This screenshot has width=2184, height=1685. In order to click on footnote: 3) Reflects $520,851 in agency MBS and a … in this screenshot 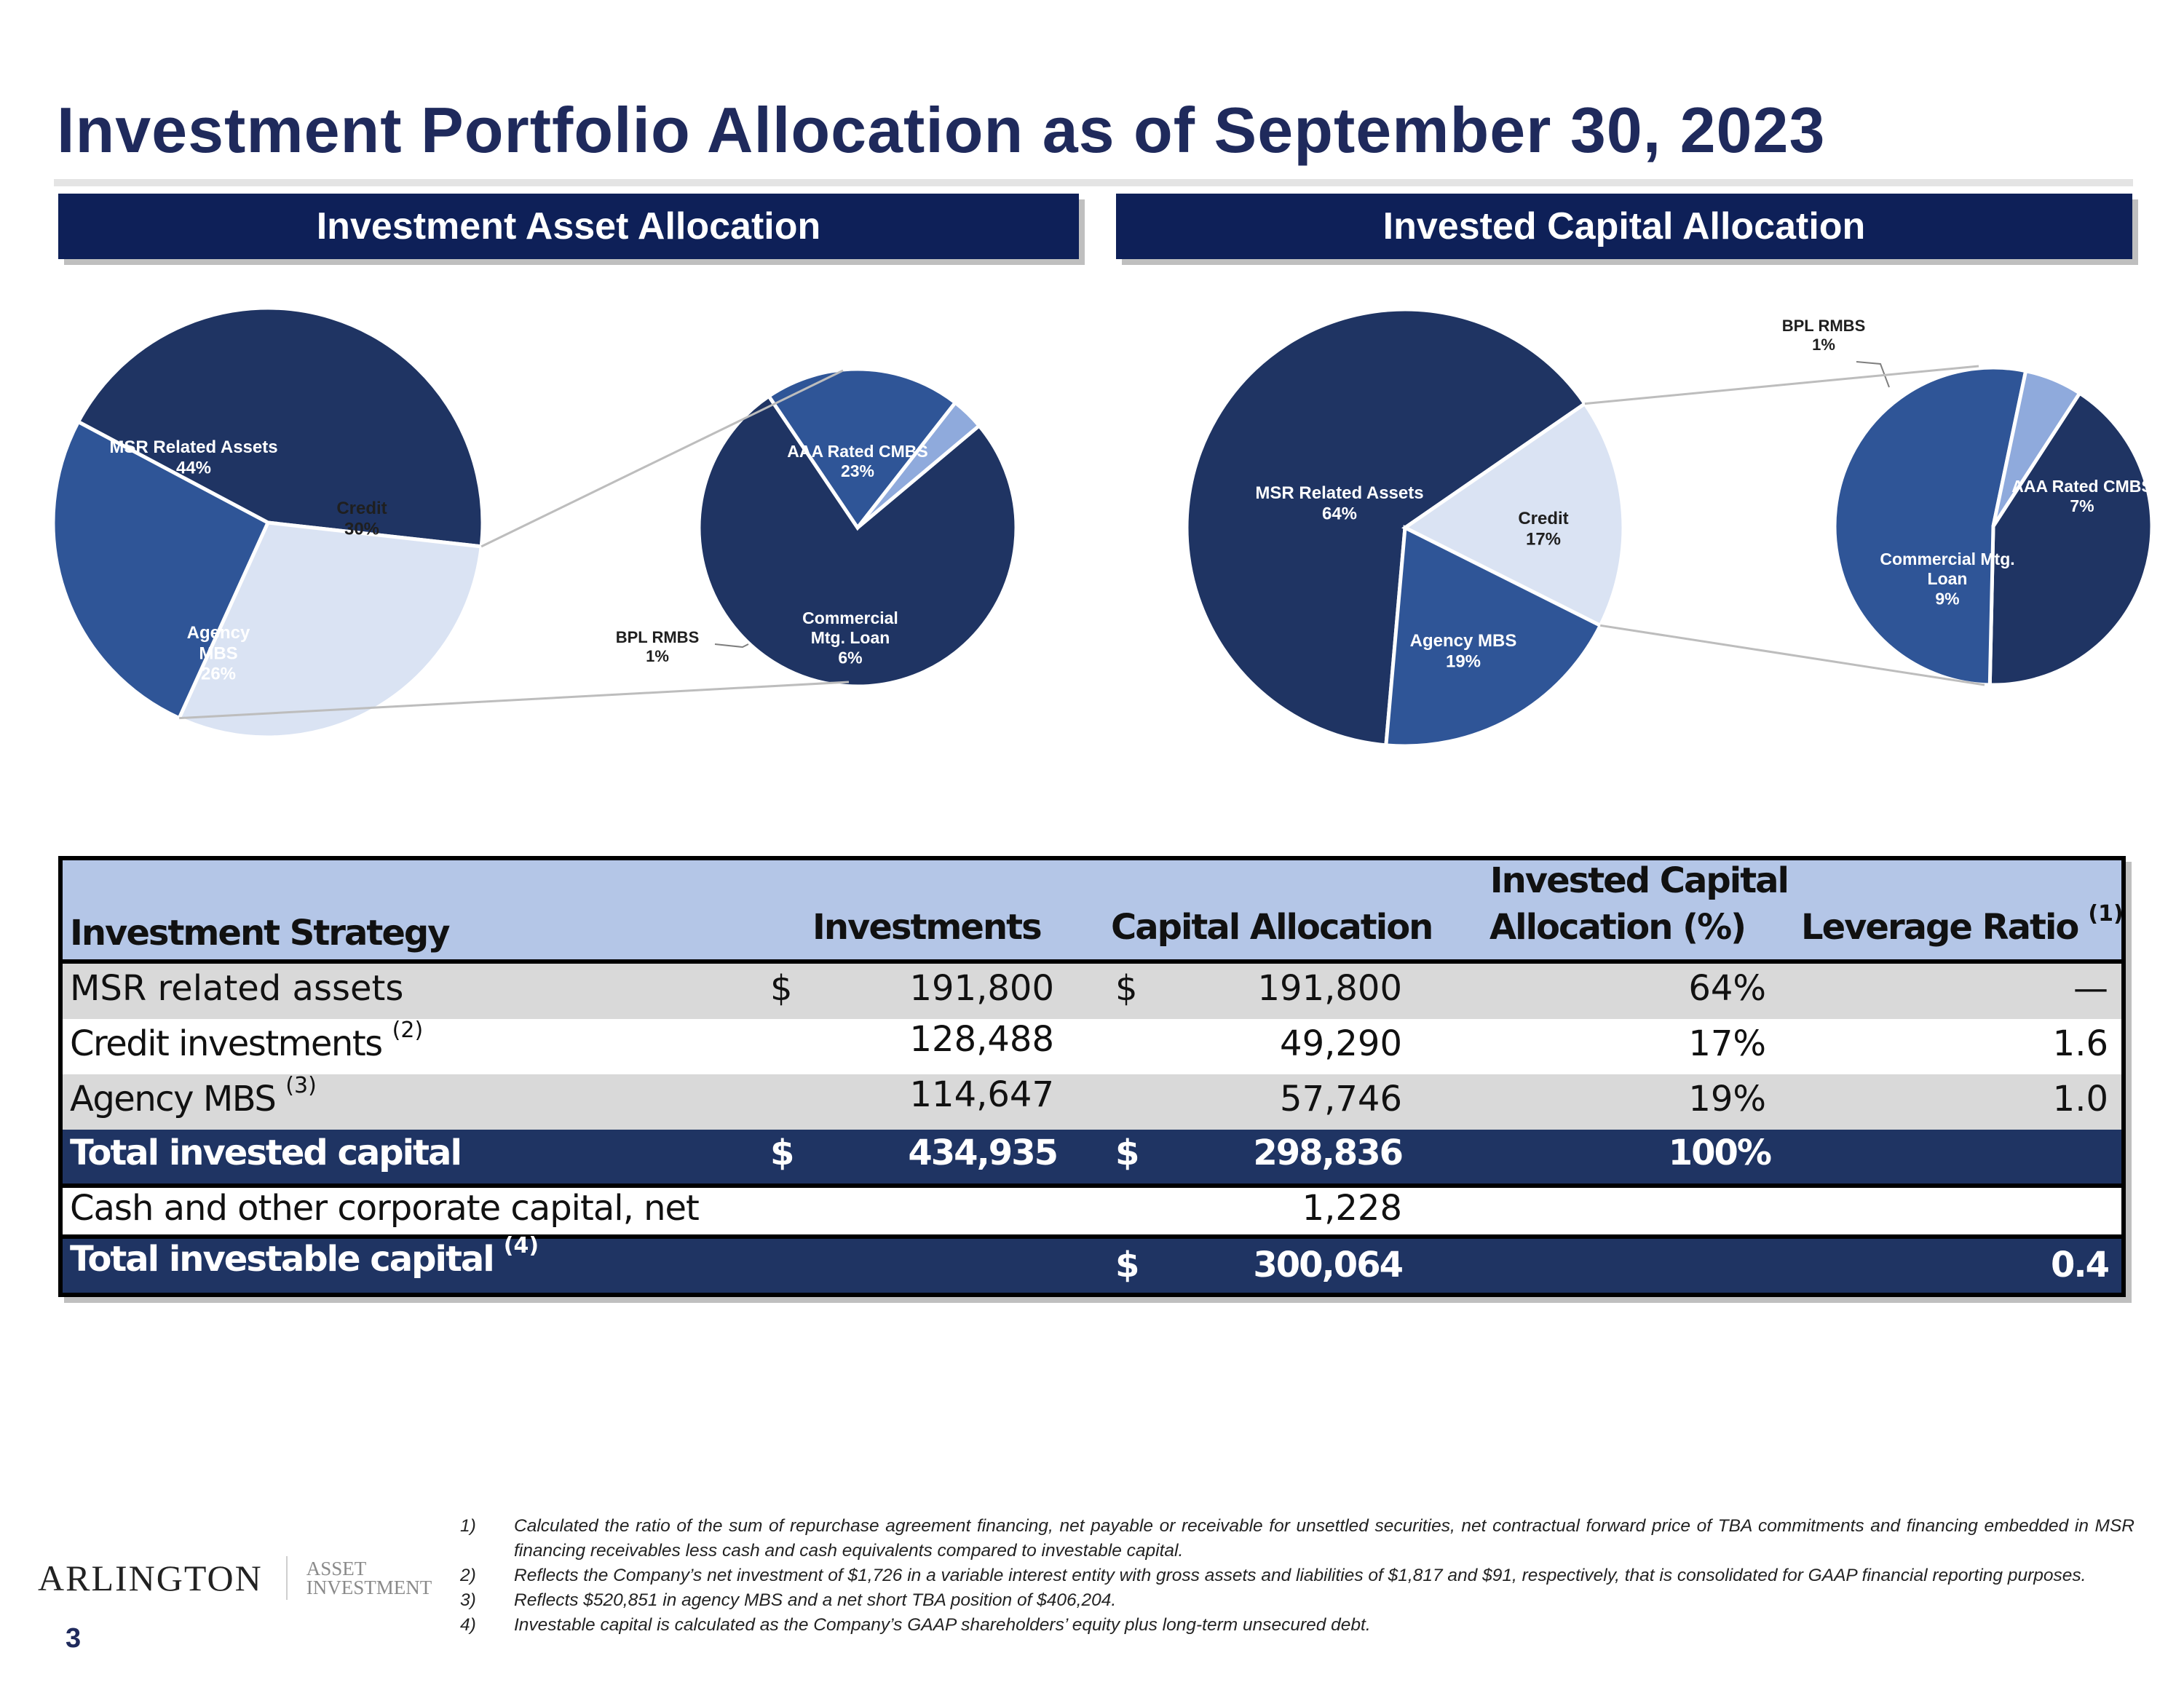, I will do `click(1297, 1600)`.